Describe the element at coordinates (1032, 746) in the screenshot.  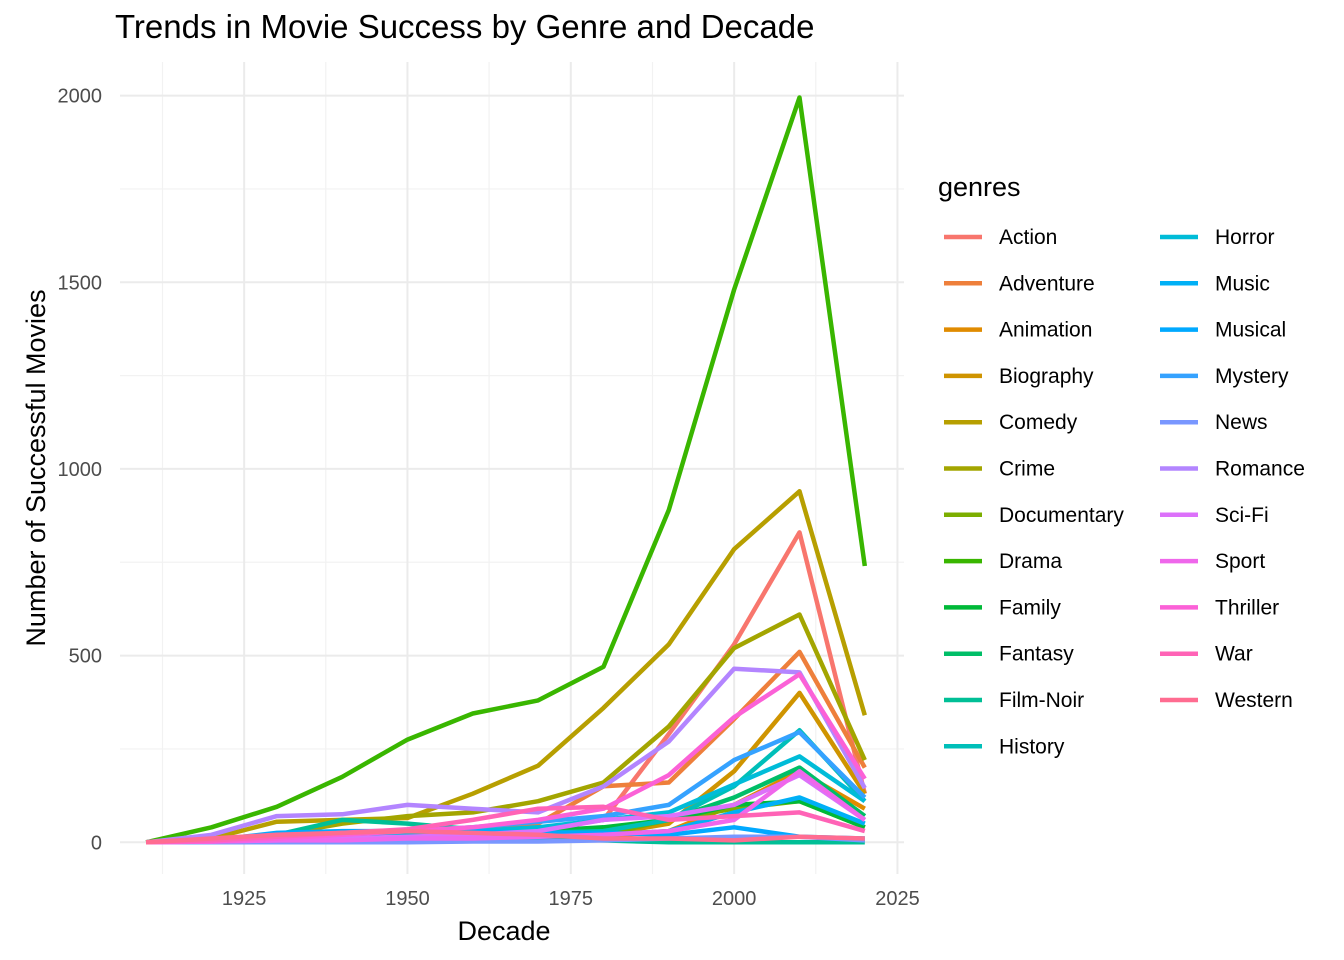
I see `legend-label-history: History` at that location.